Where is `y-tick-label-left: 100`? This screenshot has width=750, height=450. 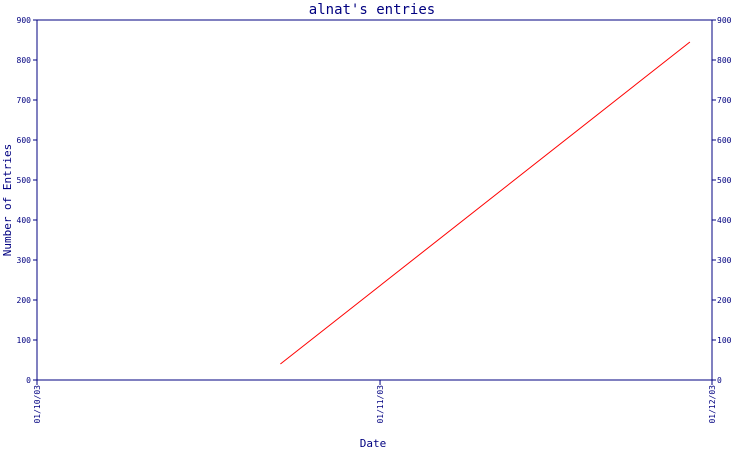 y-tick-label-left: 100 is located at coordinates (24, 340).